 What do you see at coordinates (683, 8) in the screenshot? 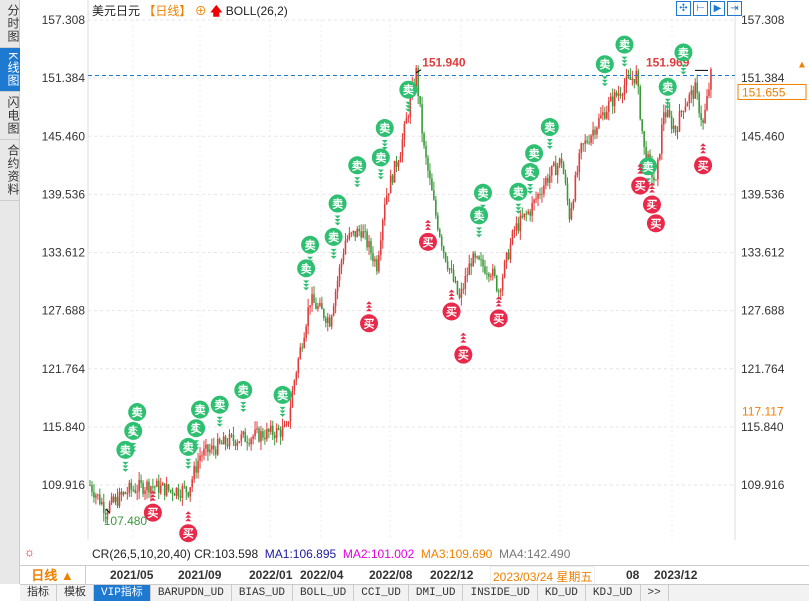
I see `crosshair-icon: ✣` at bounding box center [683, 8].